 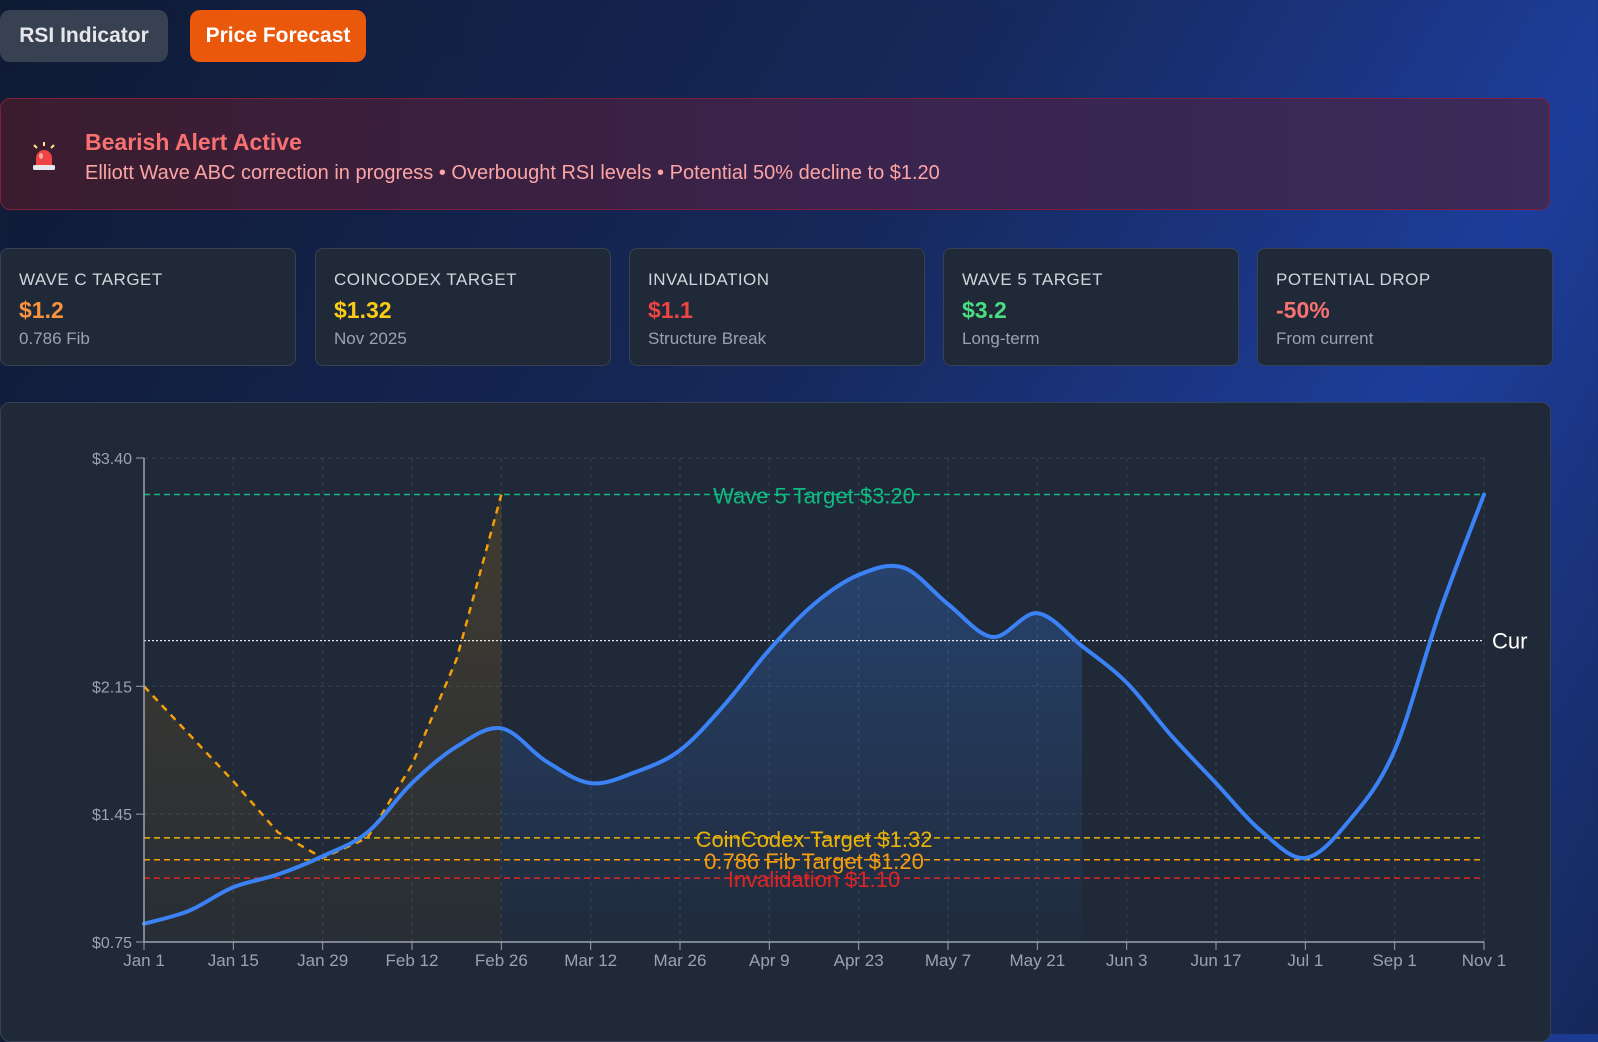 What do you see at coordinates (1091, 307) in the screenshot?
I see `card-wave-5-target: WAVE 5 TARGET $3.2 Long-term` at bounding box center [1091, 307].